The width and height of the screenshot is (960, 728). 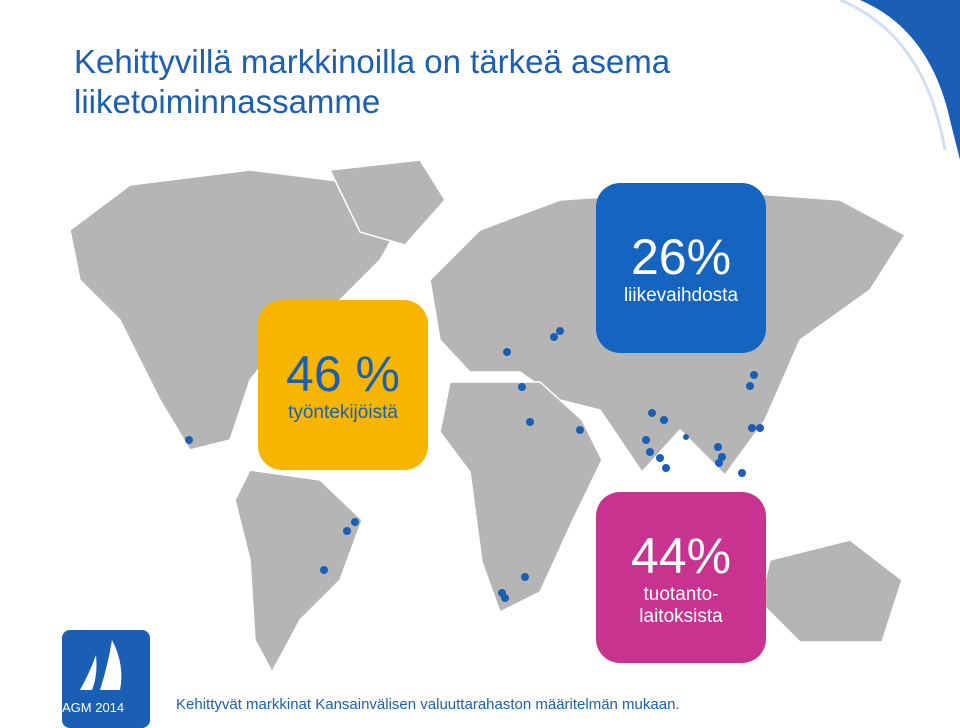 I want to click on title-line: liiketoiminnassamme, so click(x=227, y=101).